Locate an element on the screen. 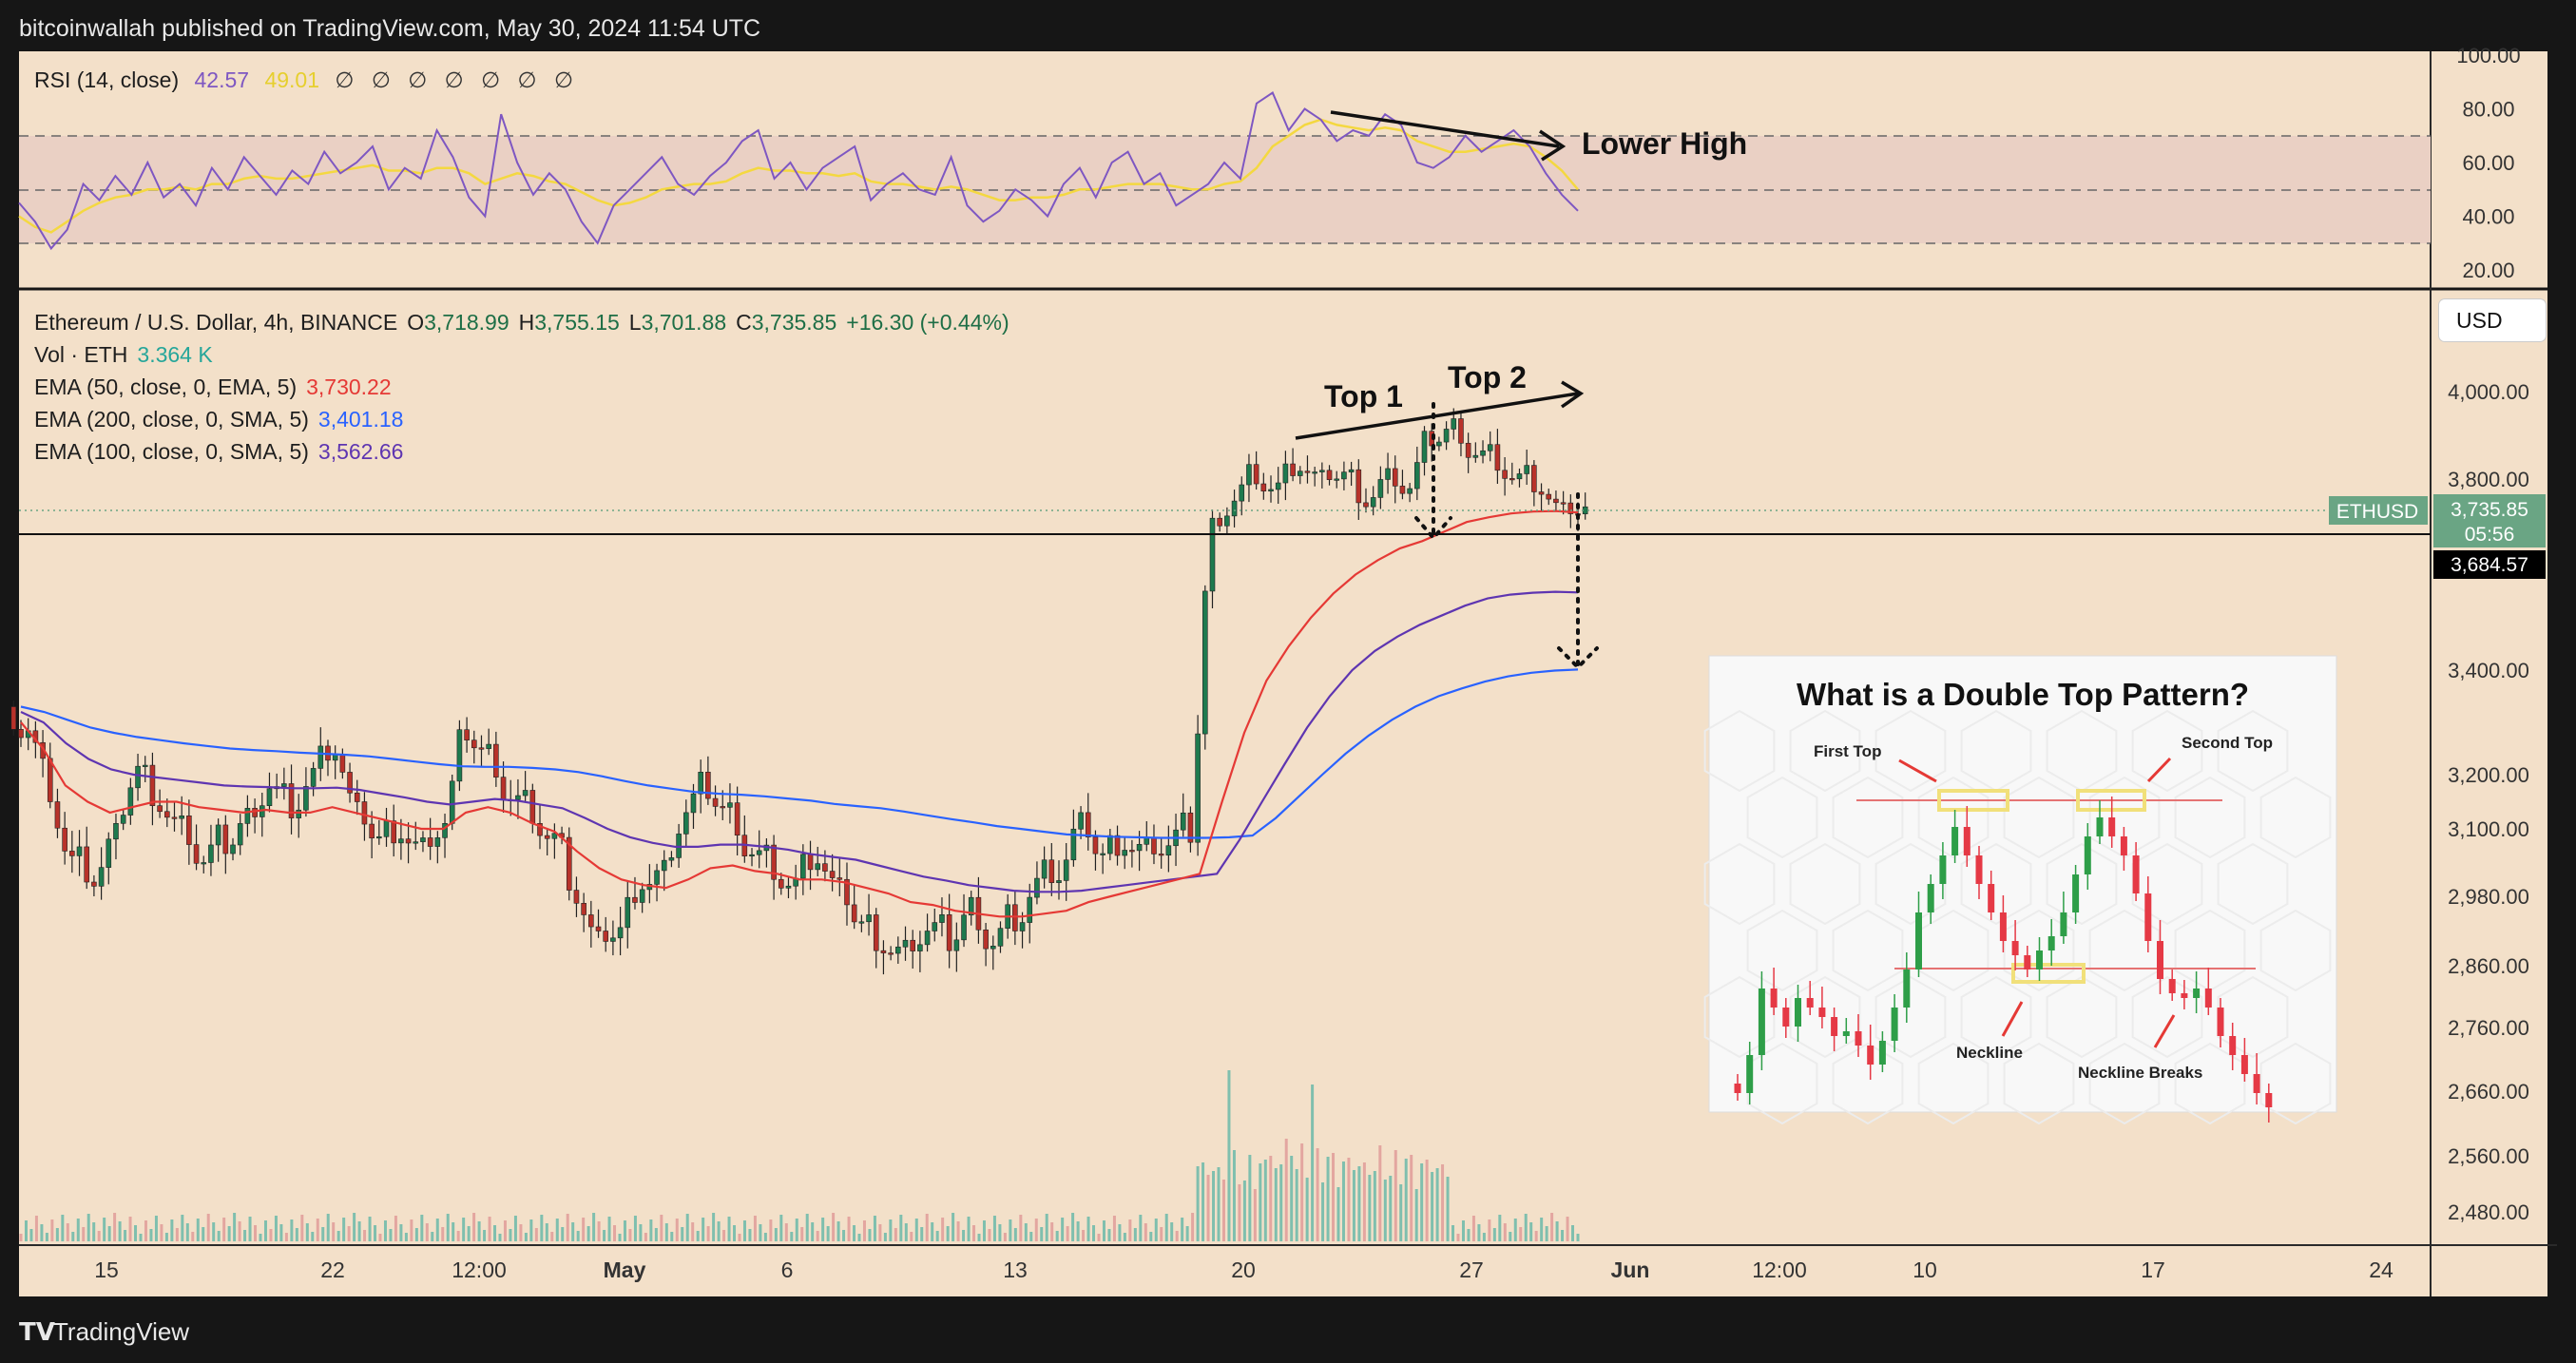 The width and height of the screenshot is (2576, 1363). time-tick-label: 15 is located at coordinates (106, 1269).